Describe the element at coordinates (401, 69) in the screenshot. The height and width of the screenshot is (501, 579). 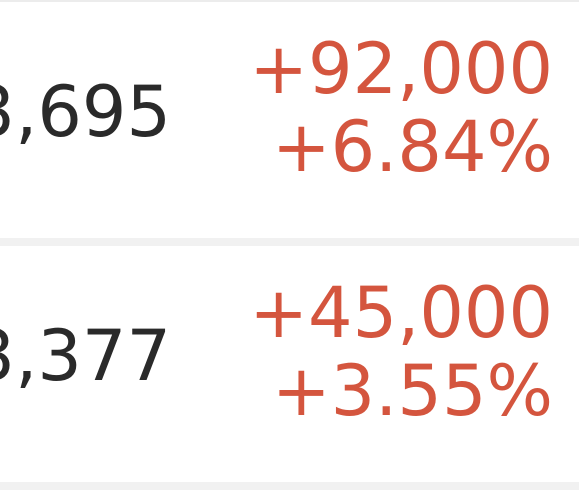
I see `change-amount: +92,000` at that location.